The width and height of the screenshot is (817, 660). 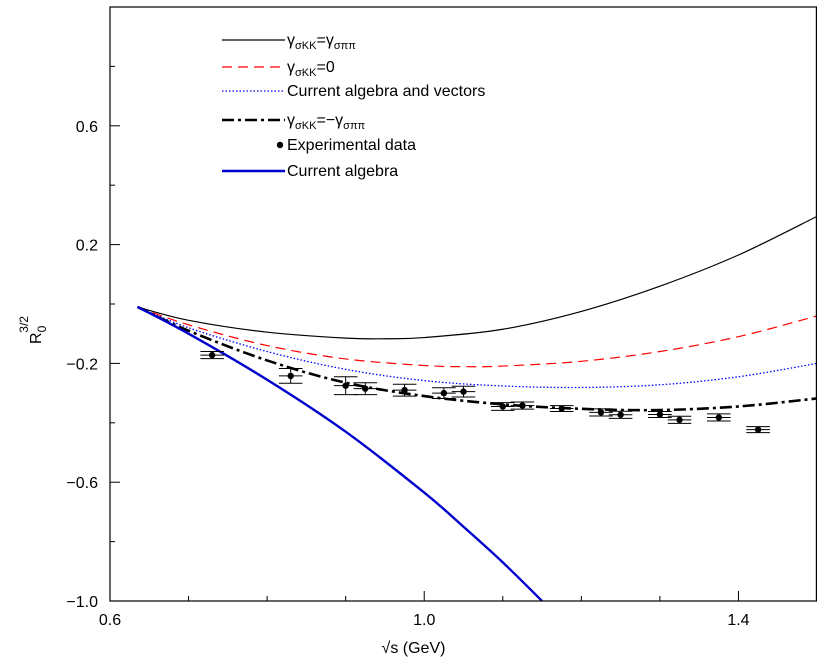 What do you see at coordinates (311, 69) in the screenshot?
I see `legend-label: γσKK=0` at bounding box center [311, 69].